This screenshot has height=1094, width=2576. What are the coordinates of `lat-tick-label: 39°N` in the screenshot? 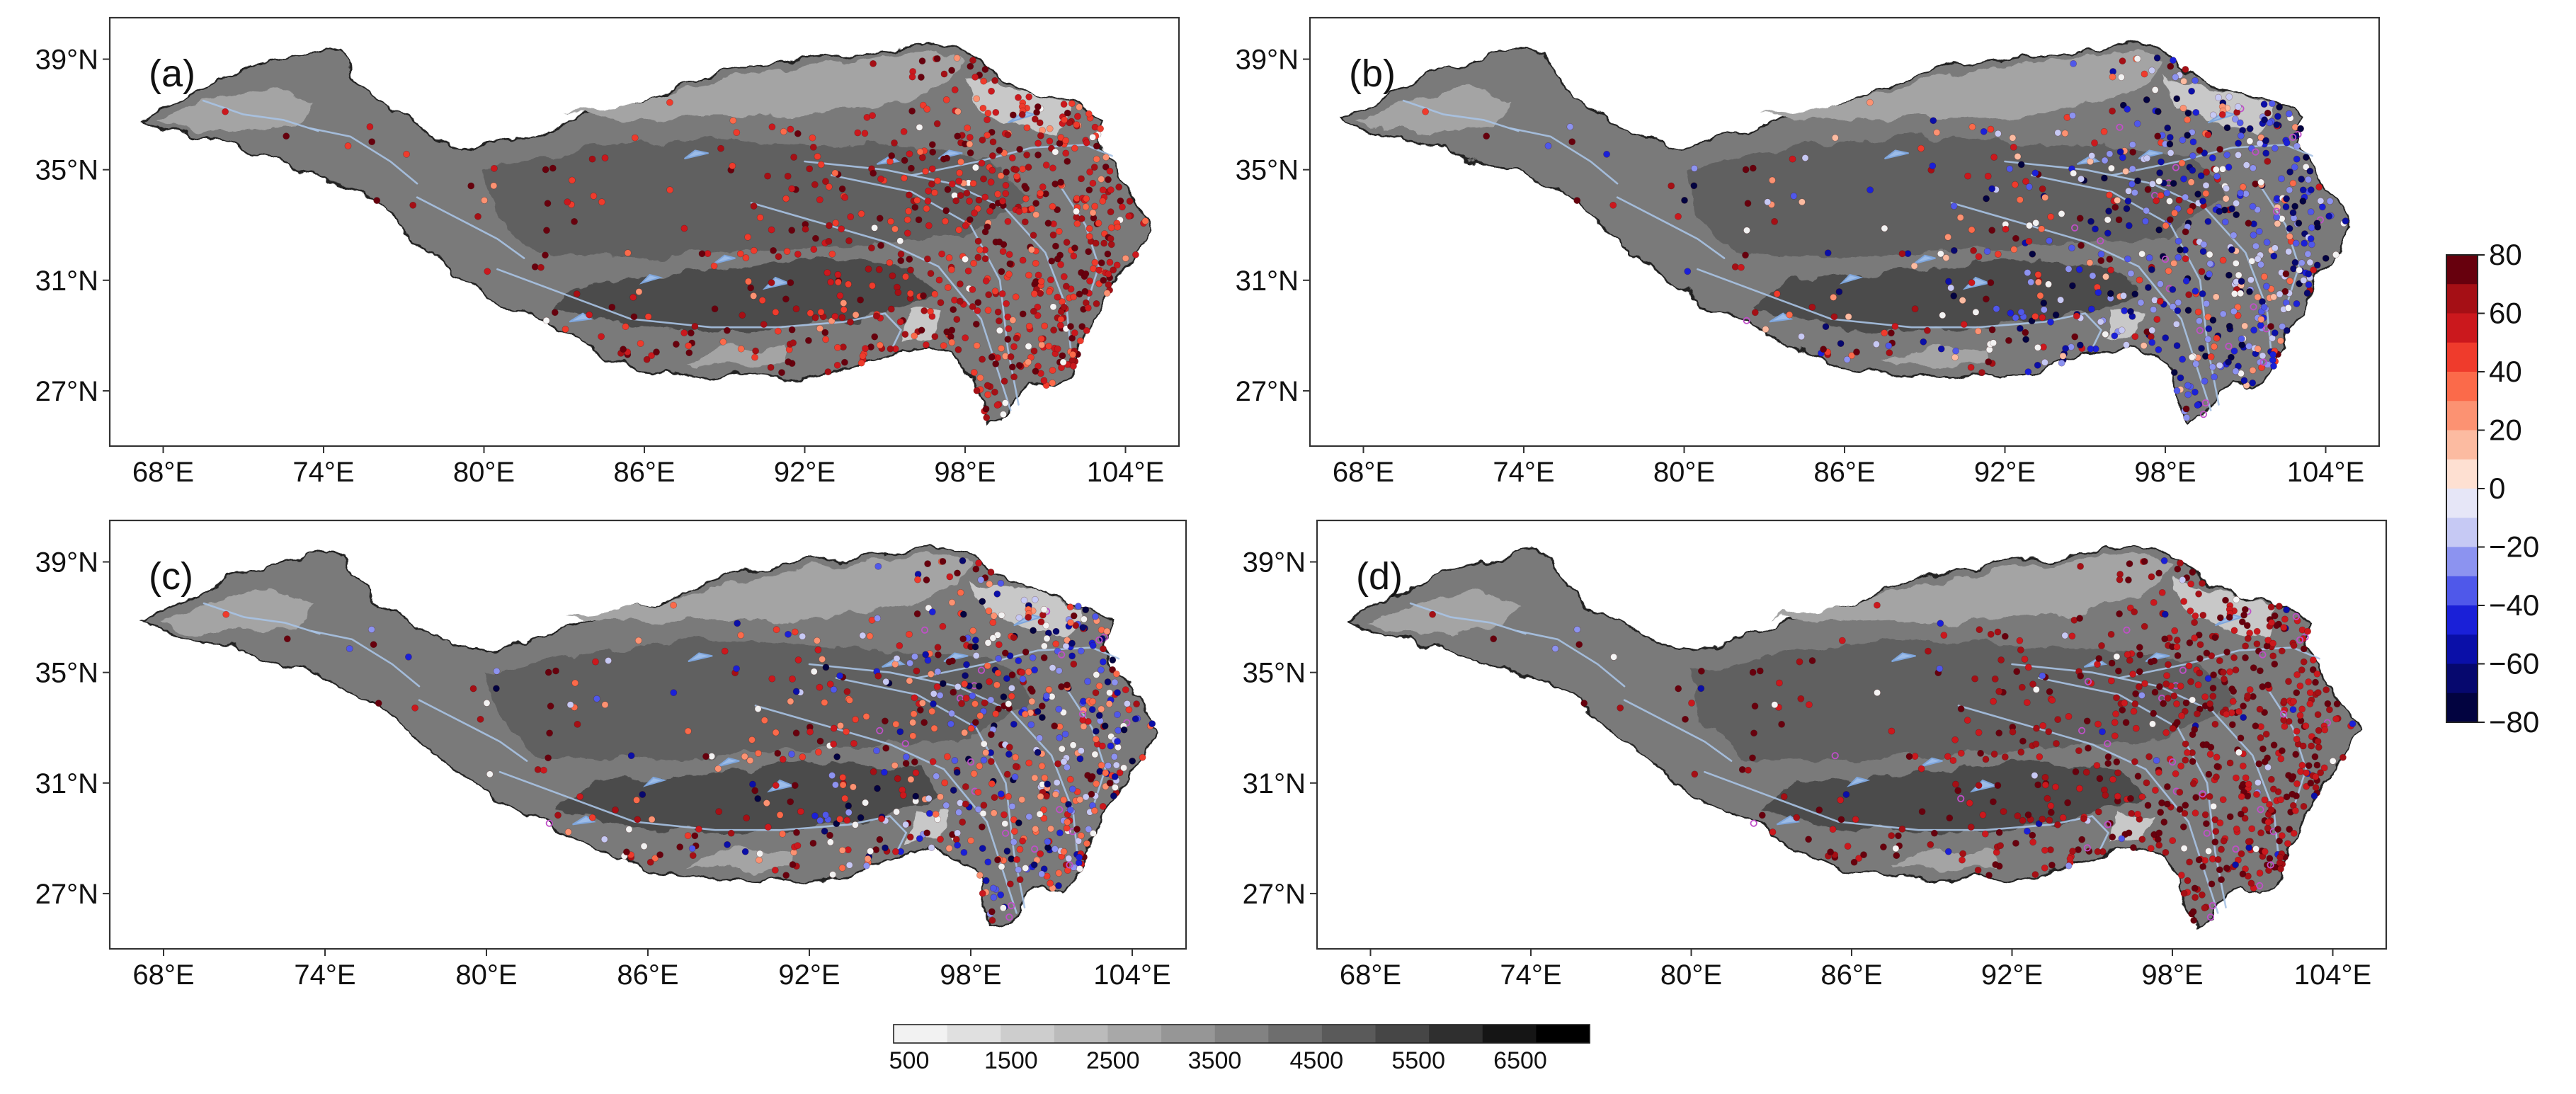 It's located at (1274, 563).